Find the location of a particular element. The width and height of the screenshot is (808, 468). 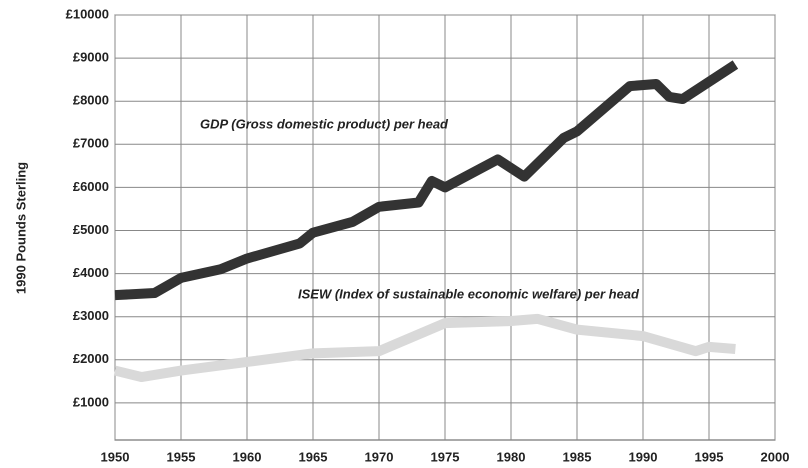

y-tick-label: £3000 is located at coordinates (91, 315).